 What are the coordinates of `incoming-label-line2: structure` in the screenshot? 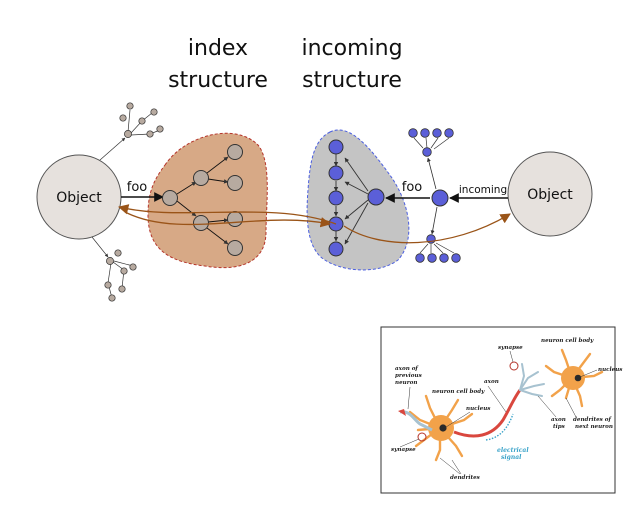 It's located at (352, 80).